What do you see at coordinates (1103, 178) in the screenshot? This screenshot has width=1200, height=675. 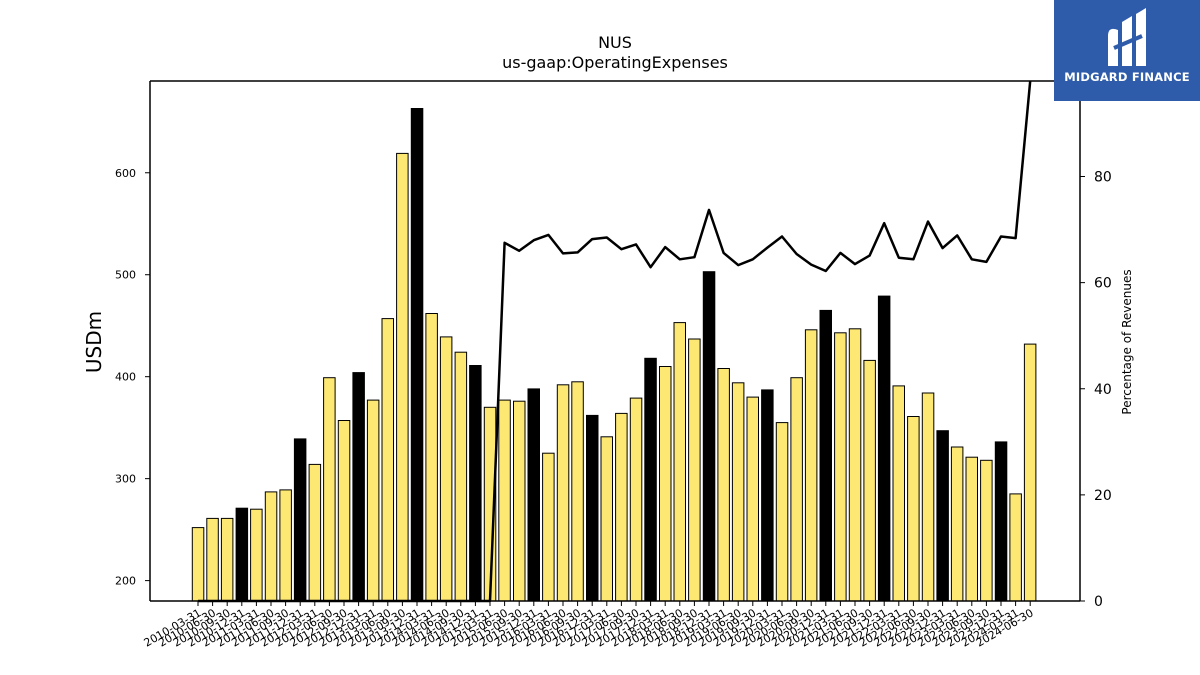 I see `y2-tick-label: 80` at bounding box center [1103, 178].